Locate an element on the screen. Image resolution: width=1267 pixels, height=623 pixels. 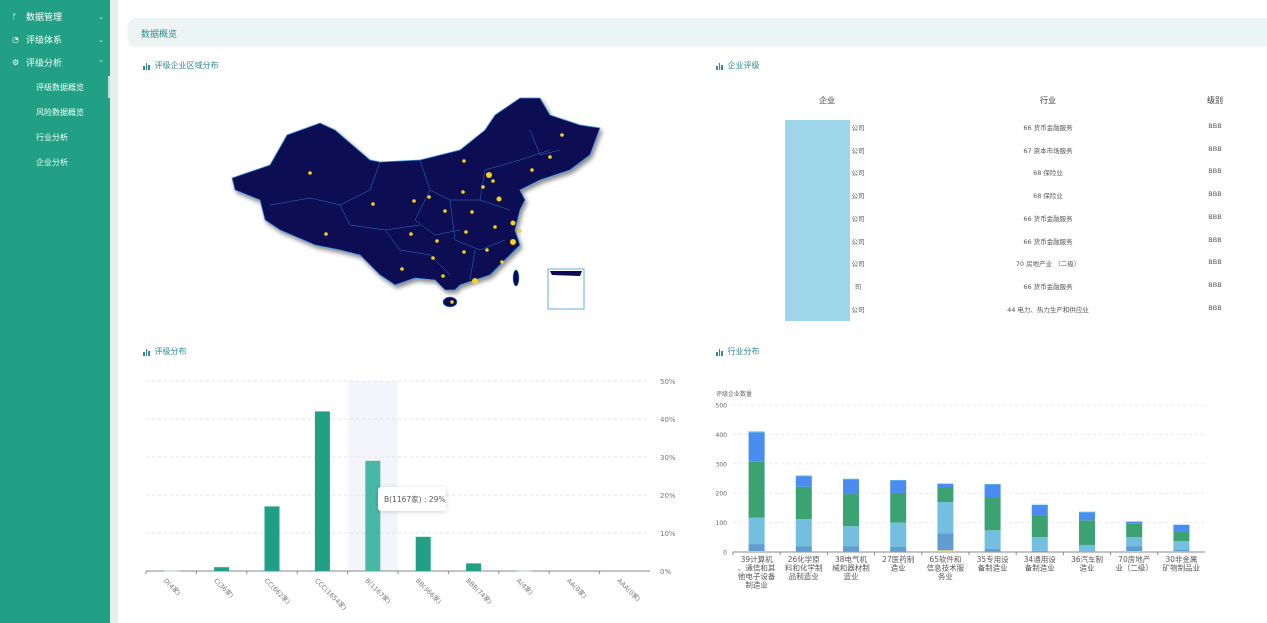
x-tick-label: BBB(74家) is located at coordinates (479, 591).